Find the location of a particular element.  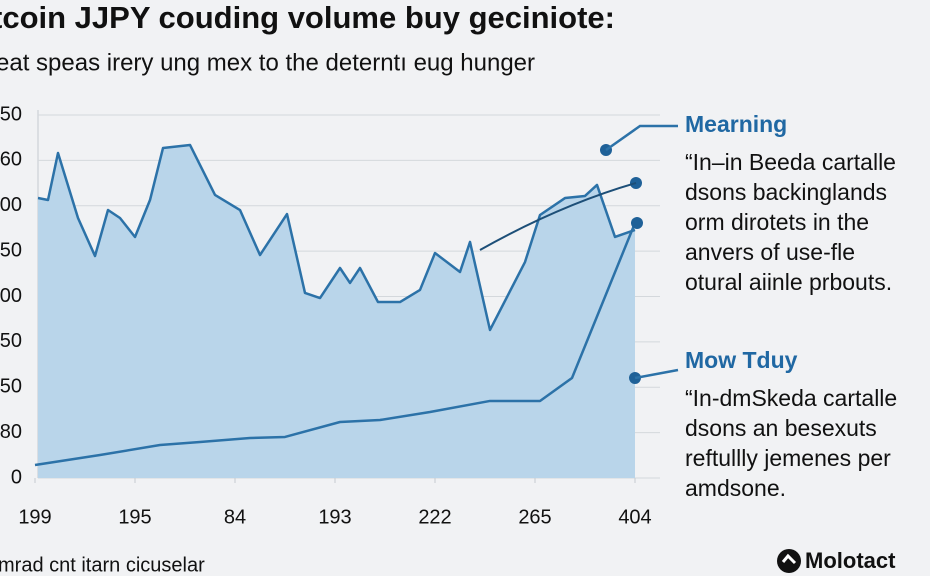

x-tick-label: 404 is located at coordinates (634, 517).